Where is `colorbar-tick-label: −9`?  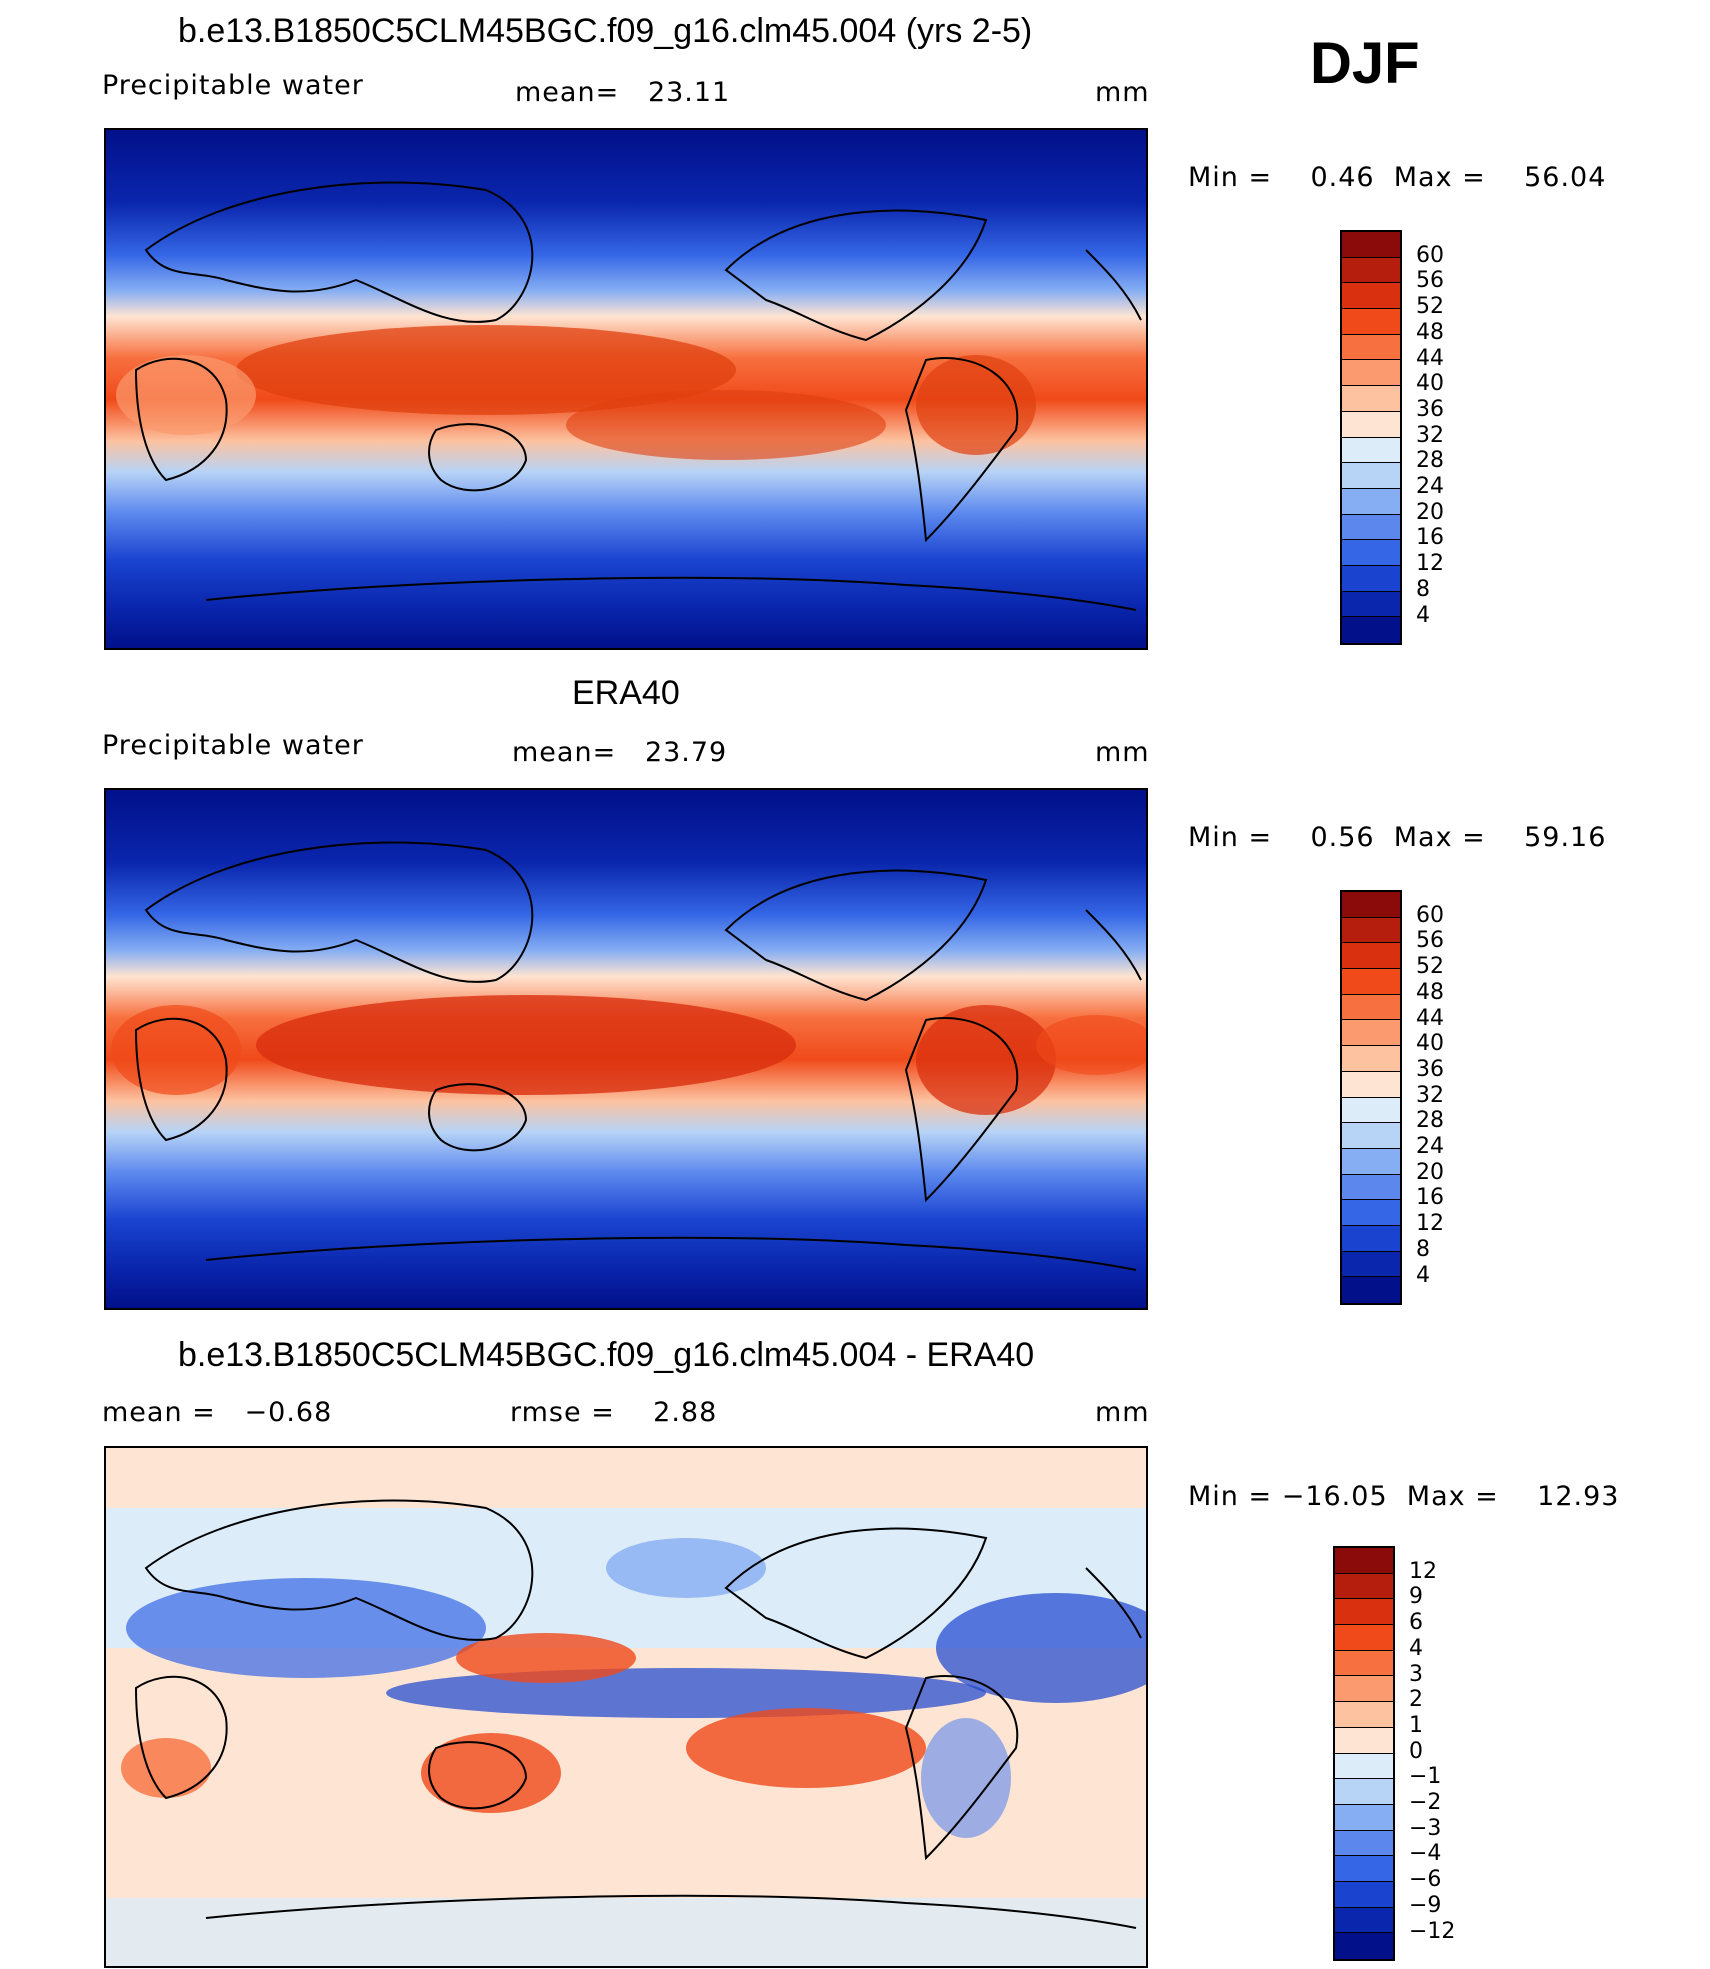 colorbar-tick-label: −9 is located at coordinates (1425, 1905).